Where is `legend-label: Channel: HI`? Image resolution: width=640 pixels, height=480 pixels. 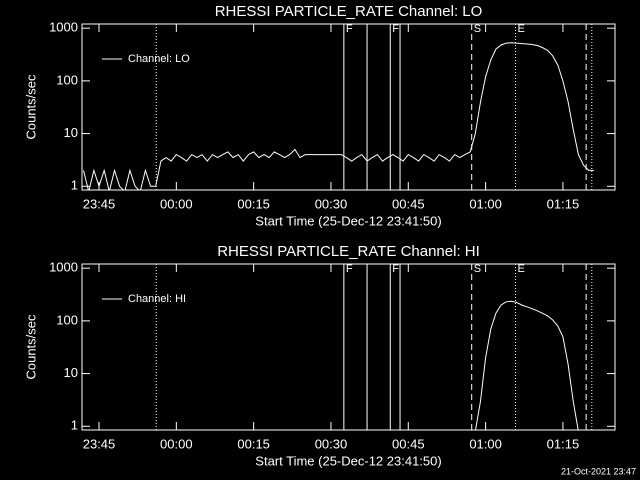 legend-label: Channel: HI is located at coordinates (157, 299).